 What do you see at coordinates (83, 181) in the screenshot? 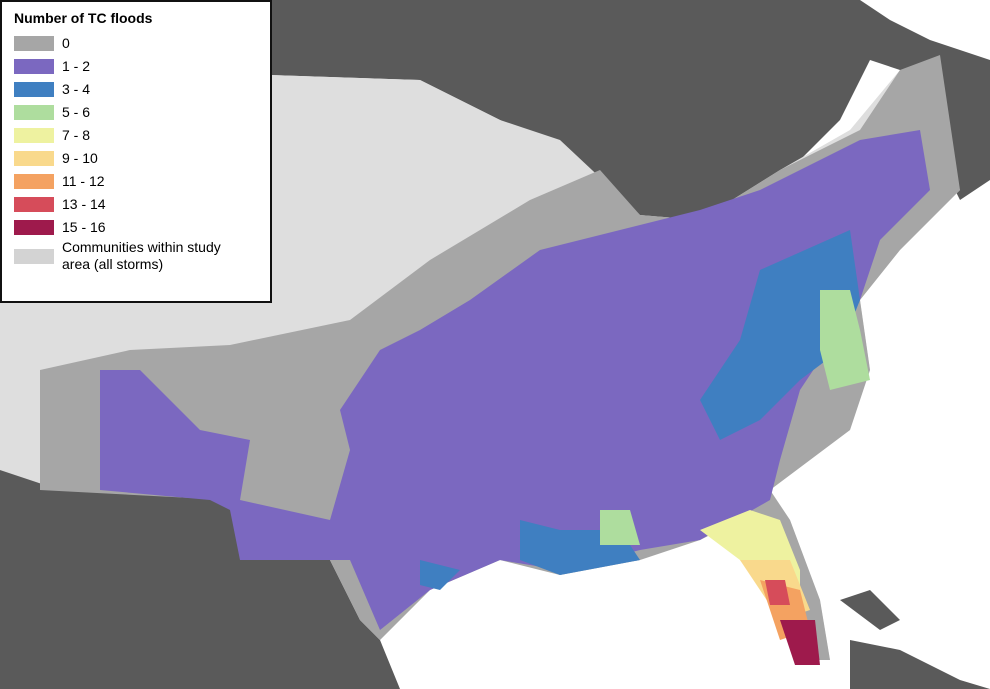
I see `legend-label: 11 - 12` at bounding box center [83, 181].